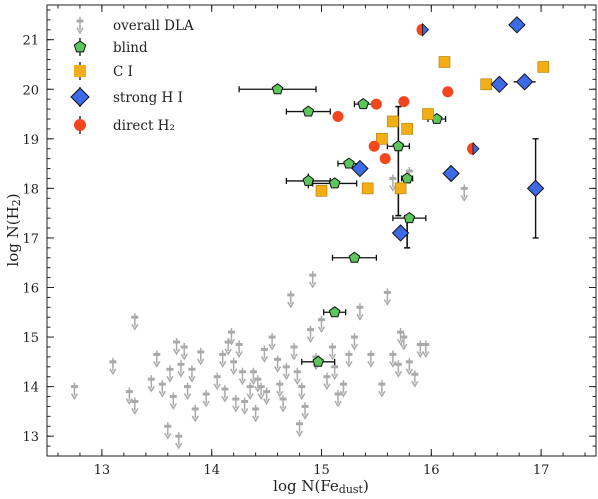  Describe the element at coordinates (426, 29) in the screenshot. I see `split-point-right` at that location.